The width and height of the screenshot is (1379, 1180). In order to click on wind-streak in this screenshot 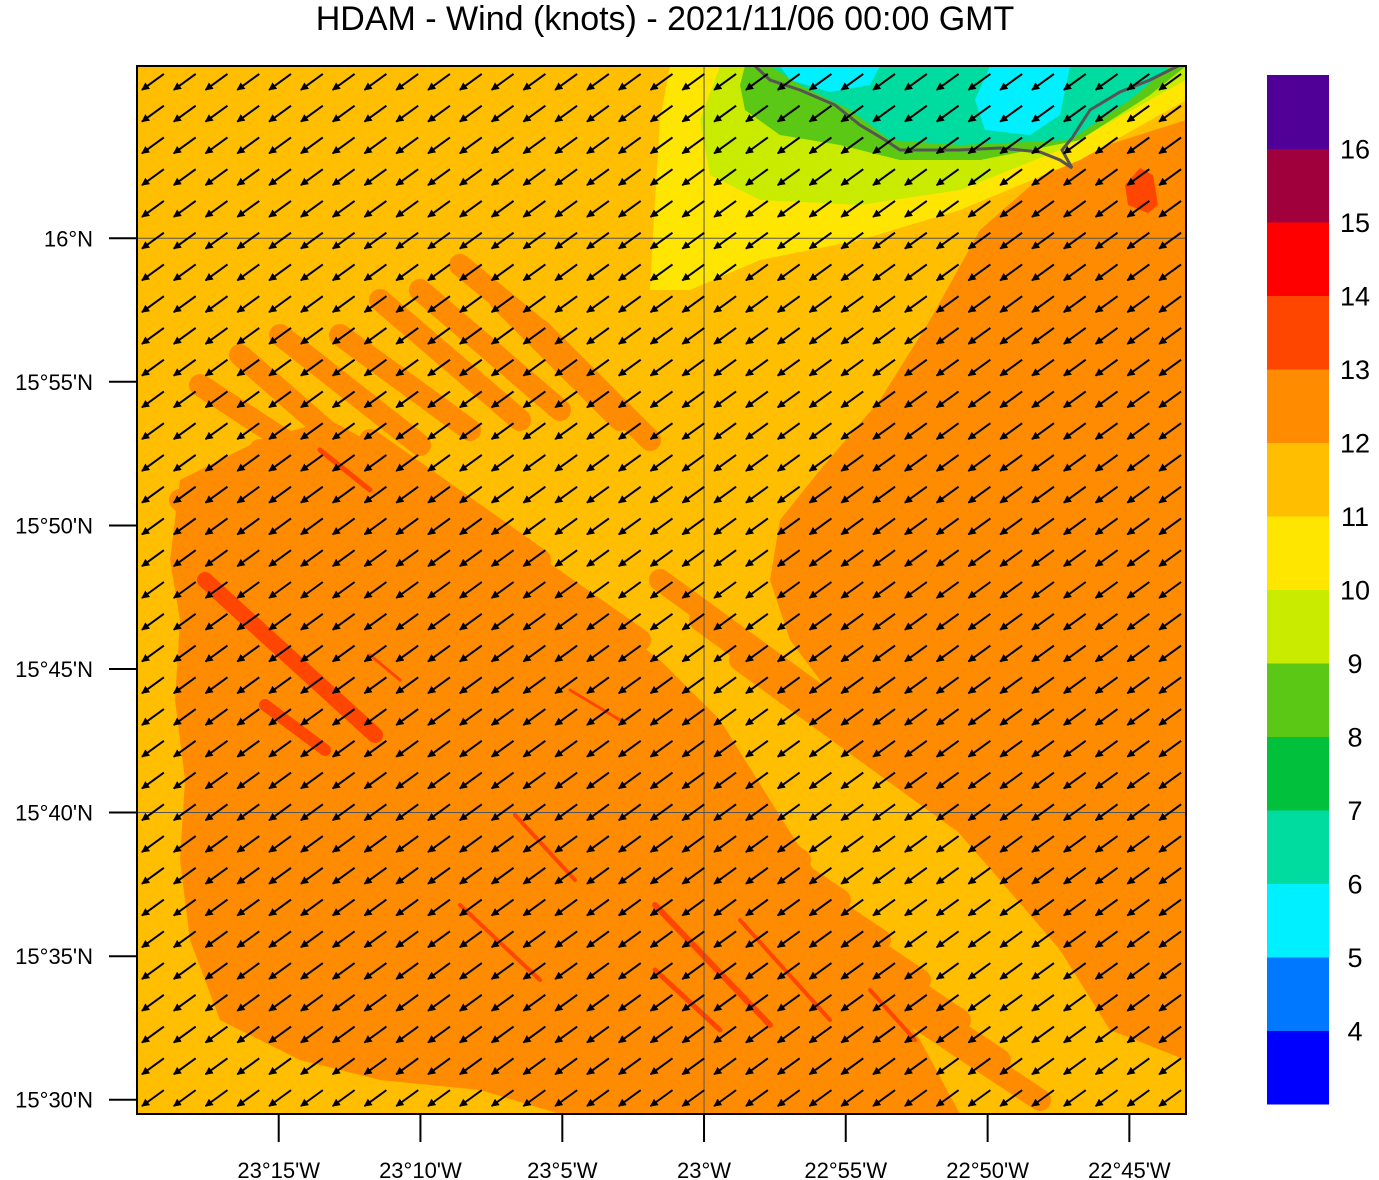, I will do `click(500, 942)`.